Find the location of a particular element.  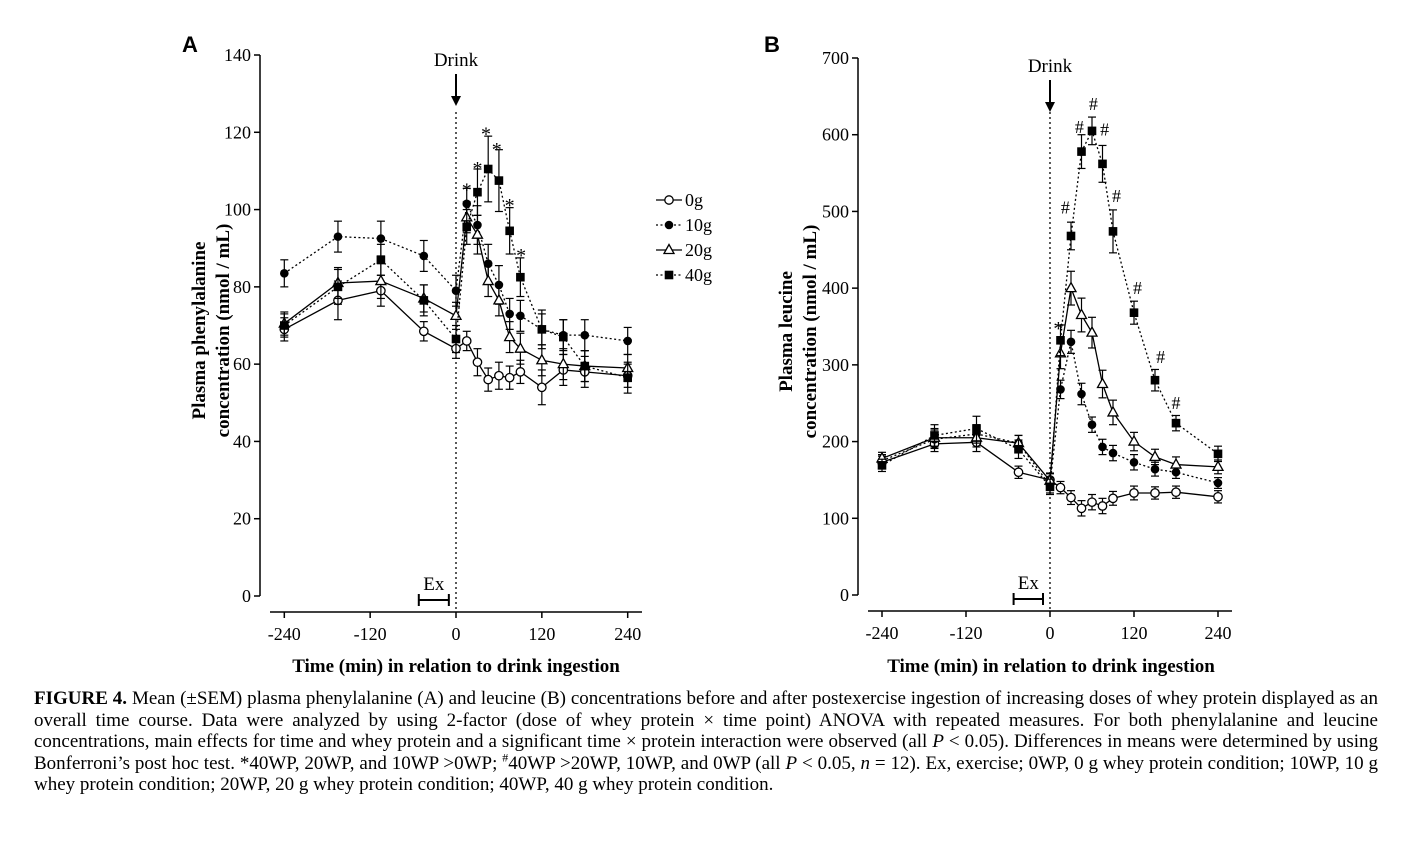

y-tick-label: 700 is located at coordinates (835, 58).